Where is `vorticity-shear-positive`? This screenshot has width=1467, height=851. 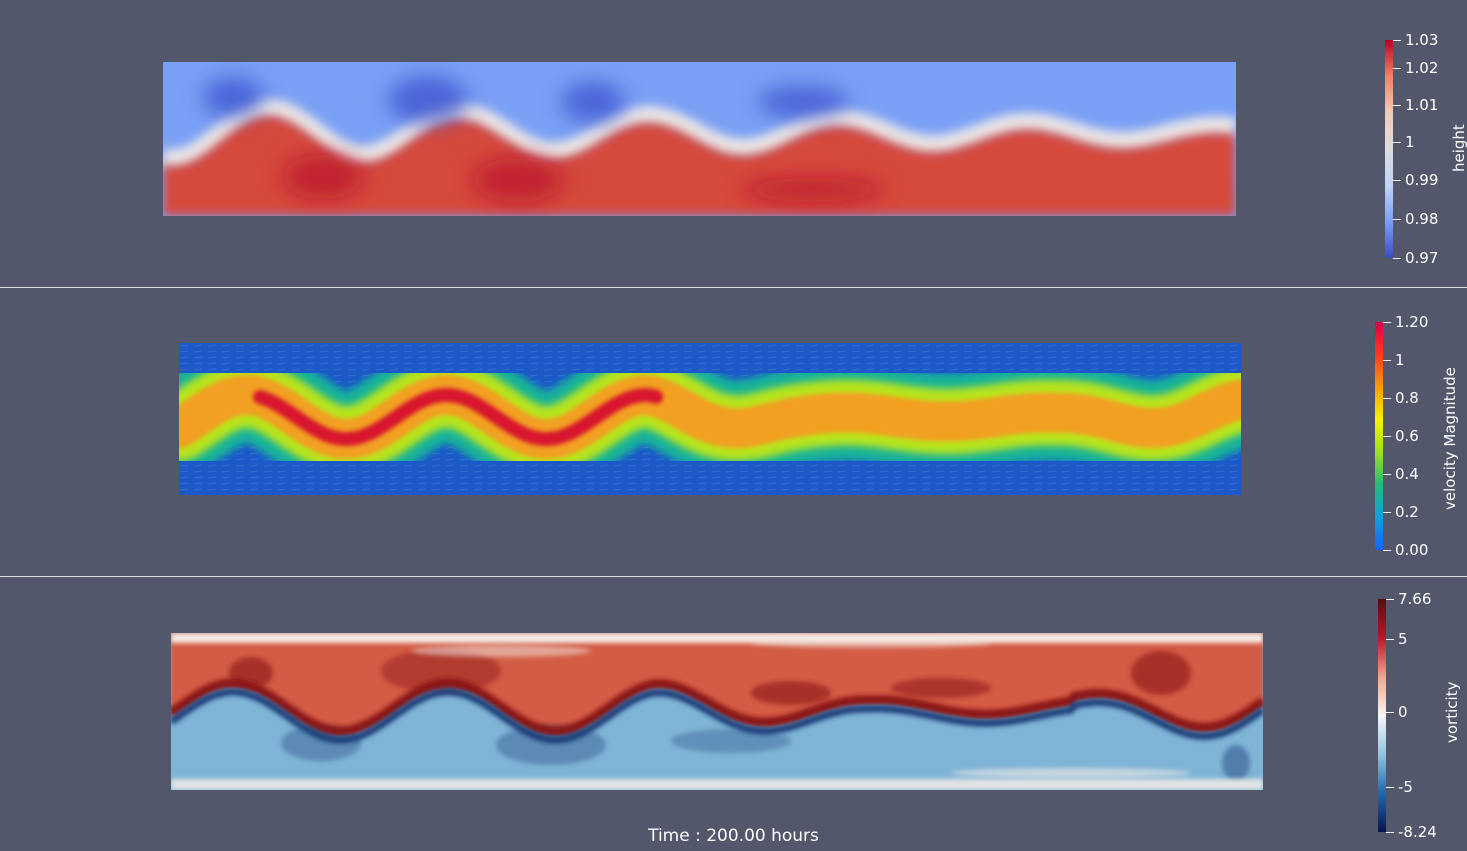
vorticity-shear-positive is located at coordinates (717, 707).